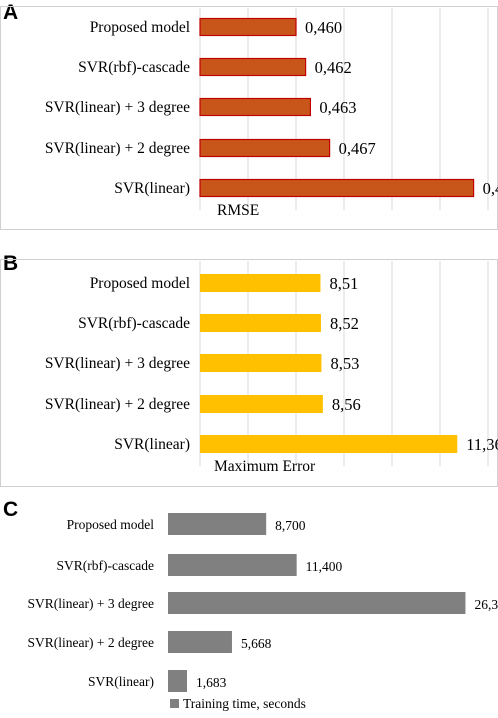  What do you see at coordinates (174, 703) in the screenshot?
I see `legend-swatch` at bounding box center [174, 703].